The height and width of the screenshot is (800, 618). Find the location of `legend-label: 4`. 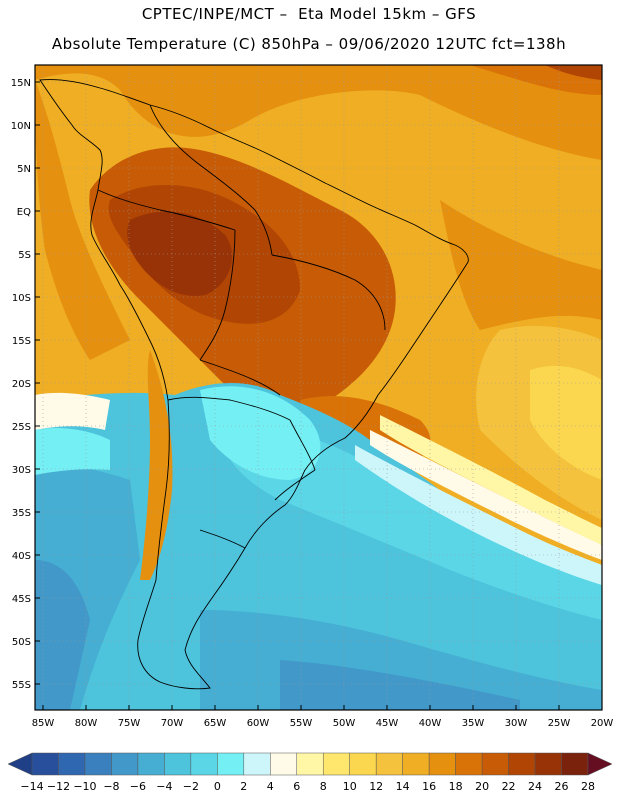

legend-label: 4 is located at coordinates (270, 786).